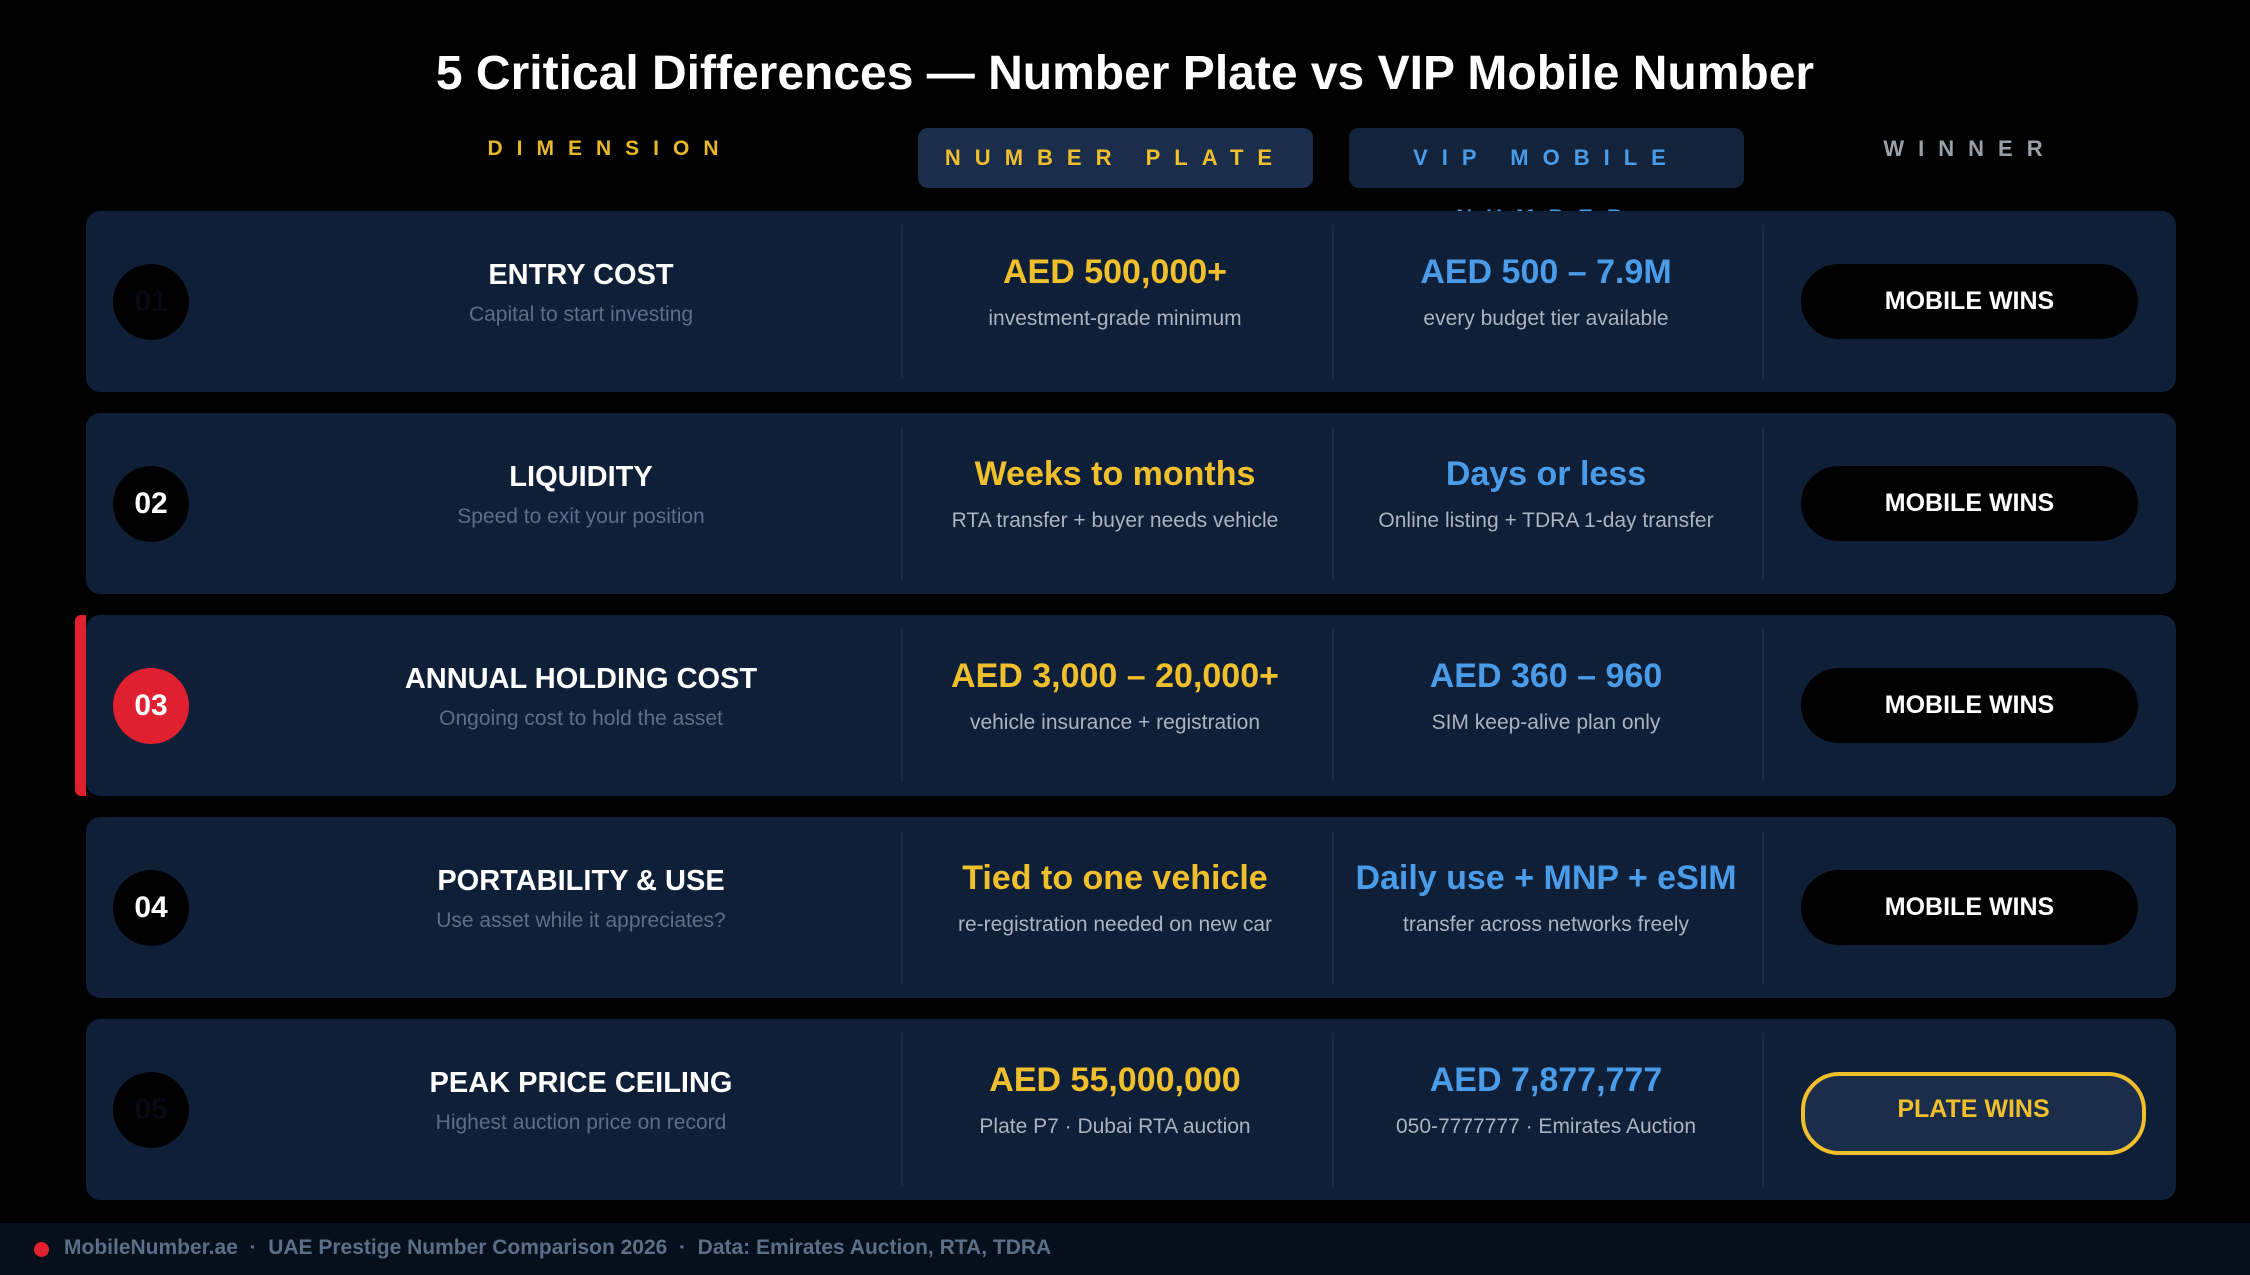  What do you see at coordinates (1115, 676) in the screenshot?
I see `plate-value: AED 3,000 – 20,000+` at bounding box center [1115, 676].